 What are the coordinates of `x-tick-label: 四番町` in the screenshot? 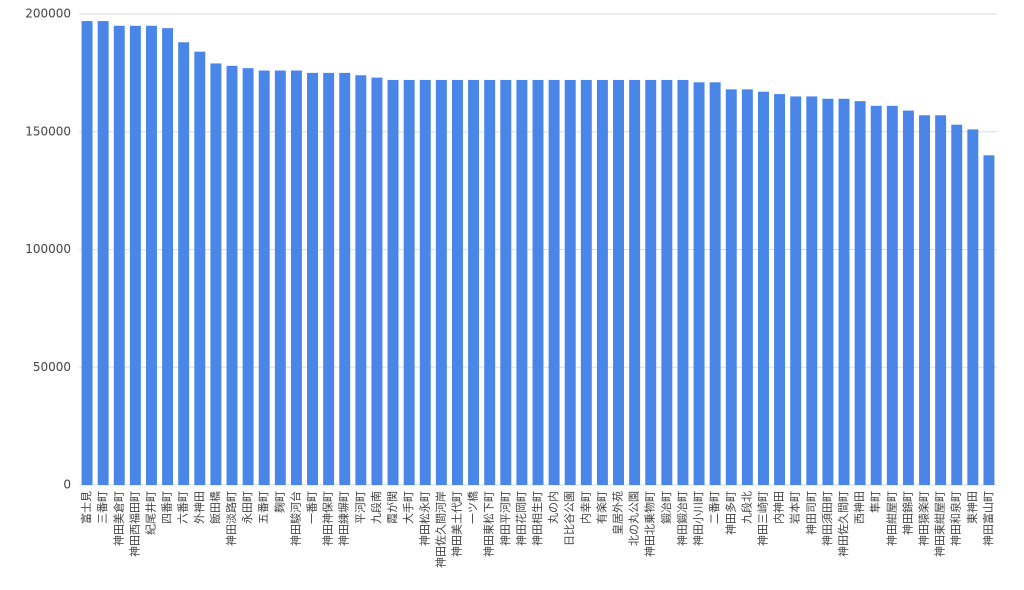 It's located at (167, 507).